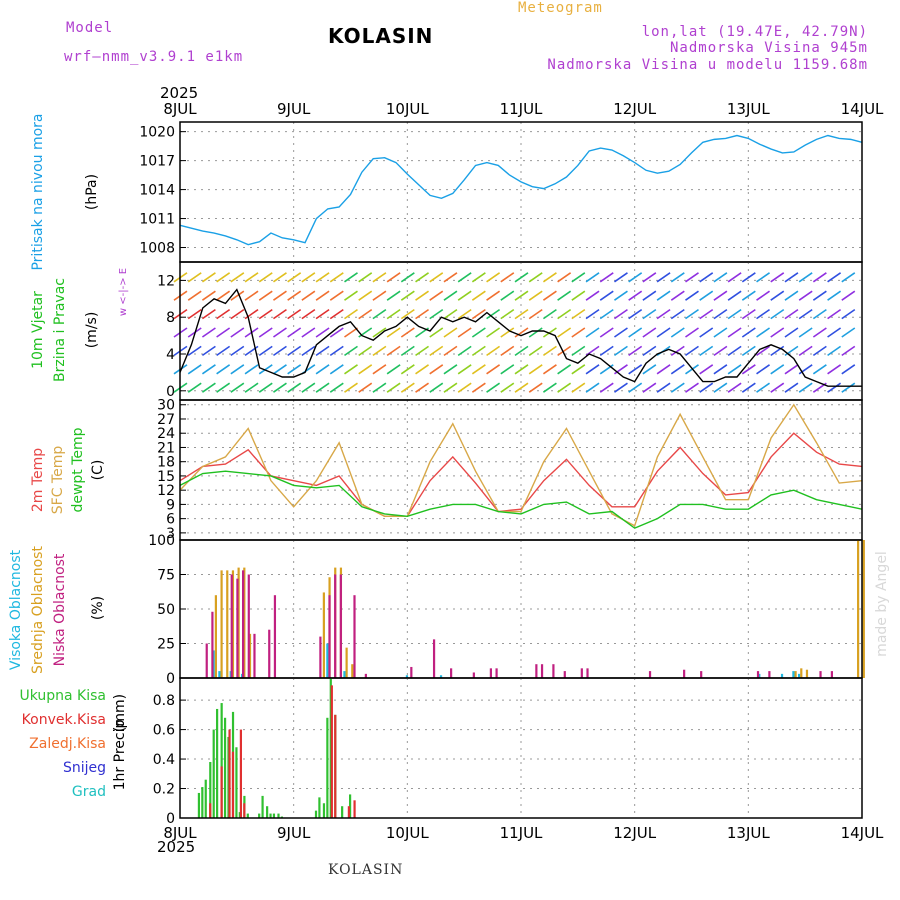  What do you see at coordinates (170, 355) in the screenshot?
I see `y-tick-label: 4` at bounding box center [170, 355].